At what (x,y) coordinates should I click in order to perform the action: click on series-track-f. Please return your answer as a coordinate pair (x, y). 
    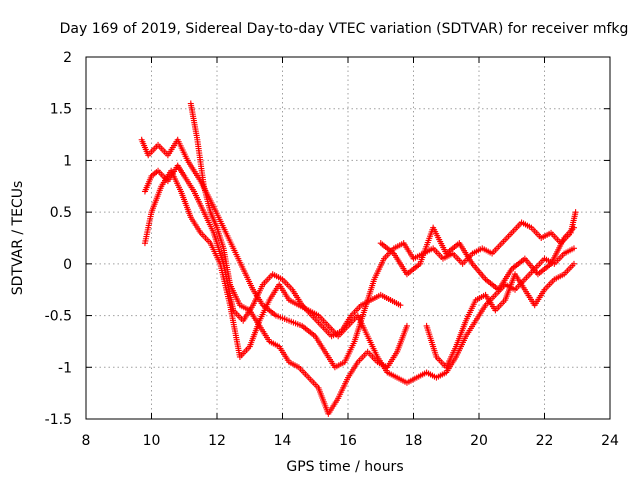
    Looking at the image, I should click on (477, 258).